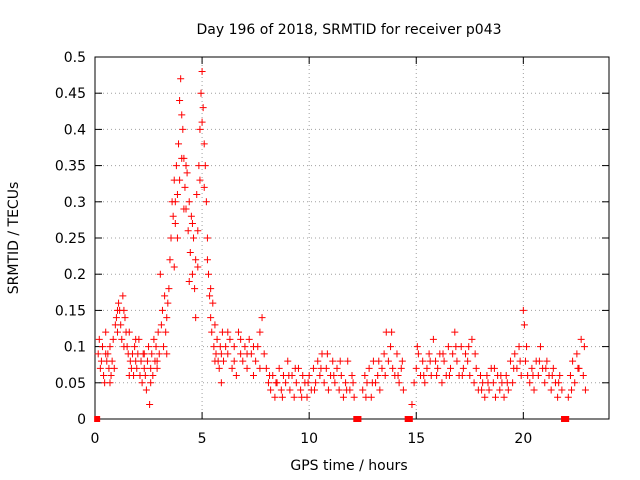 This screenshot has height=480, width=640. I want to click on y-tick-label: 0.05, so click(70, 384).